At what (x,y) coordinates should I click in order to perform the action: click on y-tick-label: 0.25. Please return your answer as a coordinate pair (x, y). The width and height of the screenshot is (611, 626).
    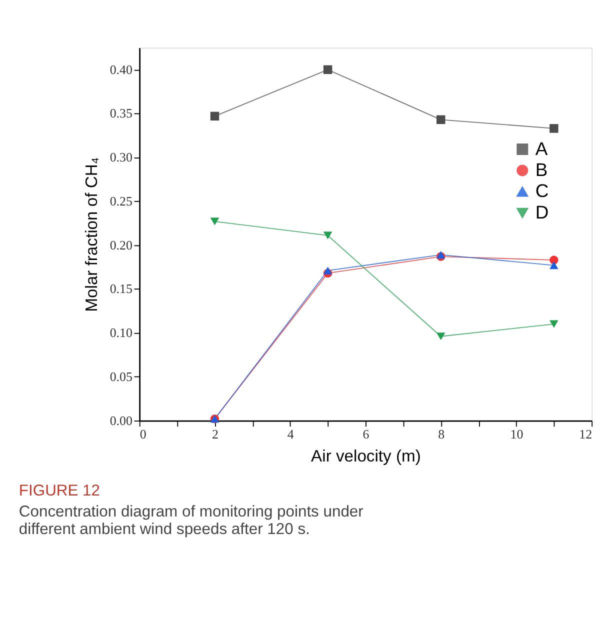
    Looking at the image, I should click on (121, 200).